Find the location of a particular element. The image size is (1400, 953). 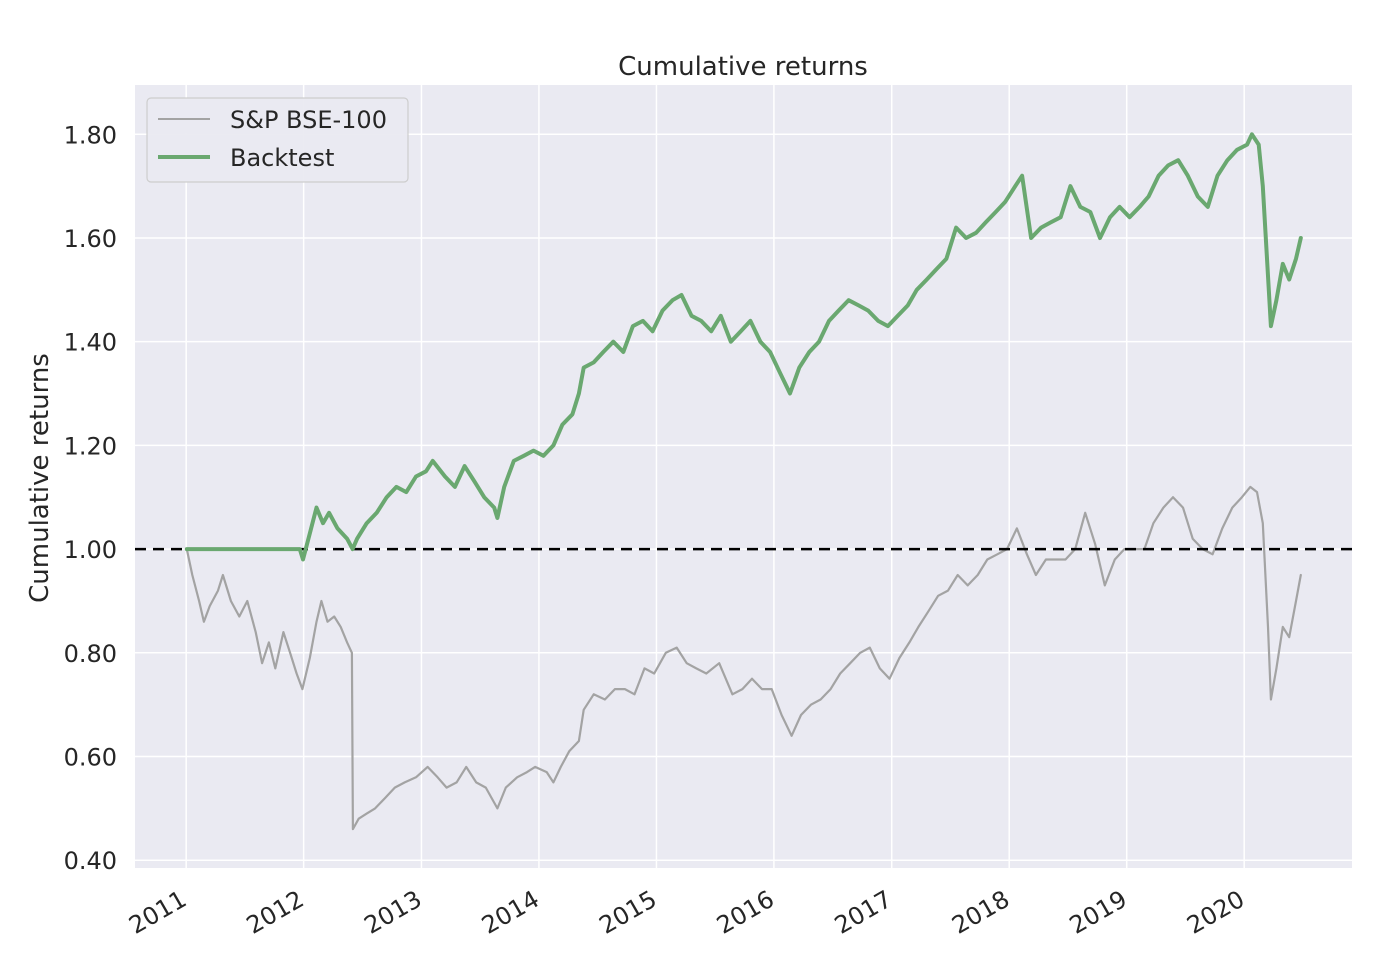

legend-label-sp-bse-100: S&P BSE-100 is located at coordinates (308, 120).